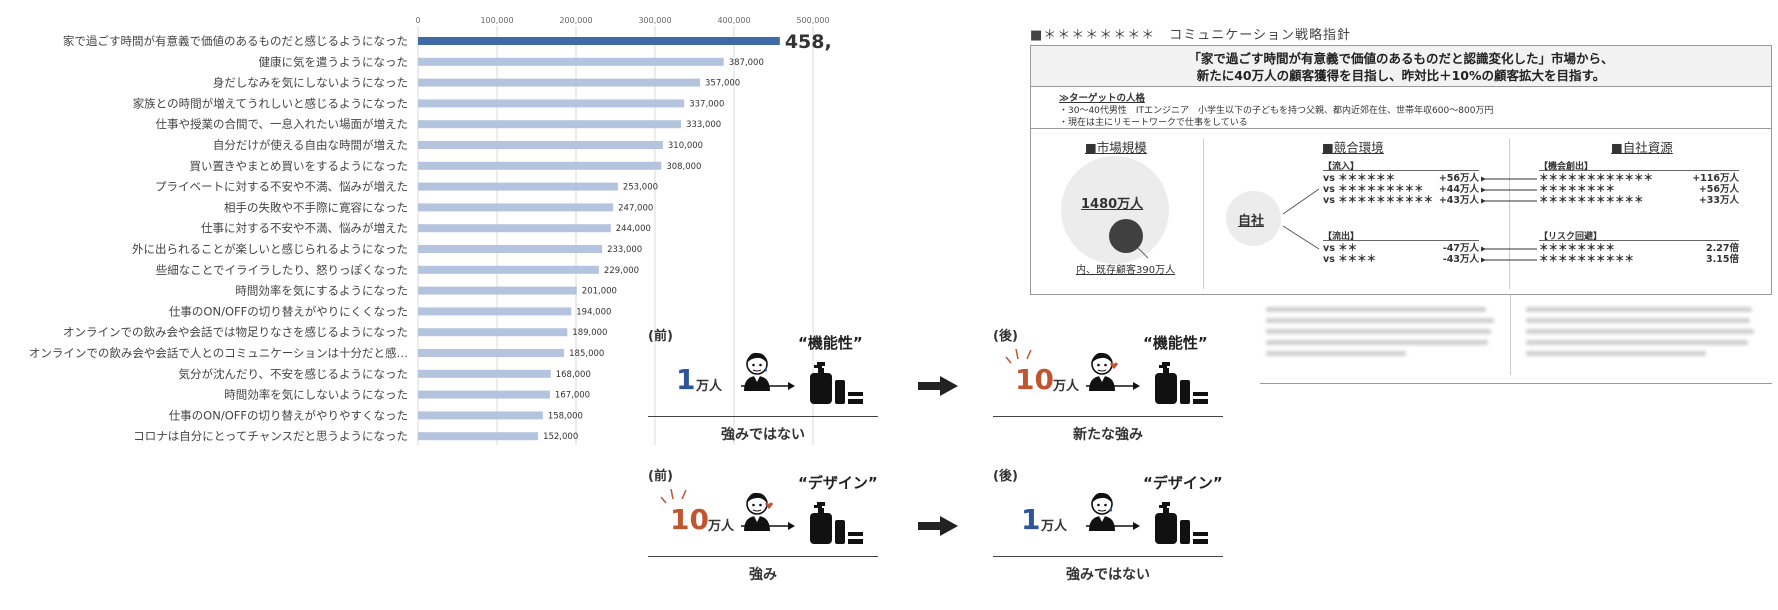  What do you see at coordinates (334, 62) in the screenshot?
I see `category-label: 健康に気を遣うようになった` at bounding box center [334, 62].